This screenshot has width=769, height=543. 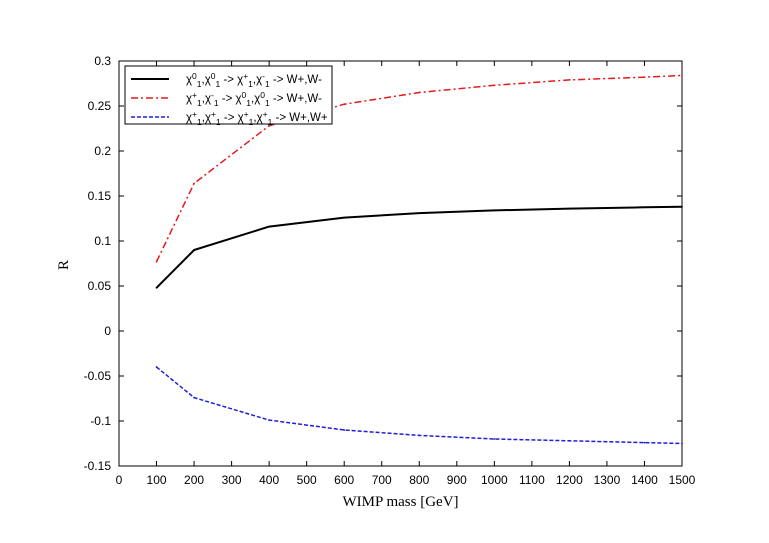 I want to click on y-tick-label: 0.2, so click(x=102, y=151).